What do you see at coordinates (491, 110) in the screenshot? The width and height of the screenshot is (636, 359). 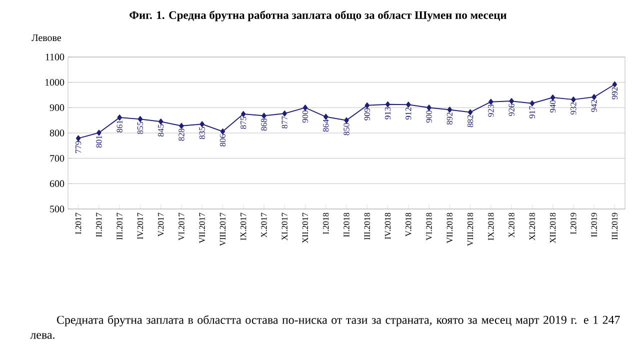 I see `data-label: 923` at bounding box center [491, 110].